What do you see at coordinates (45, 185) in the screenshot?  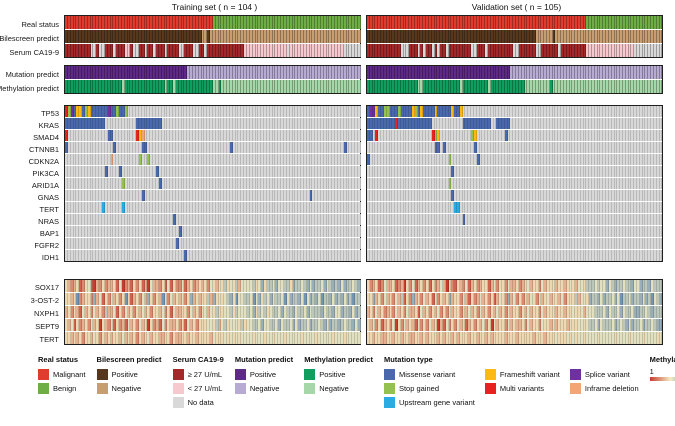 I see `row-label: ARID1A` at bounding box center [45, 185].